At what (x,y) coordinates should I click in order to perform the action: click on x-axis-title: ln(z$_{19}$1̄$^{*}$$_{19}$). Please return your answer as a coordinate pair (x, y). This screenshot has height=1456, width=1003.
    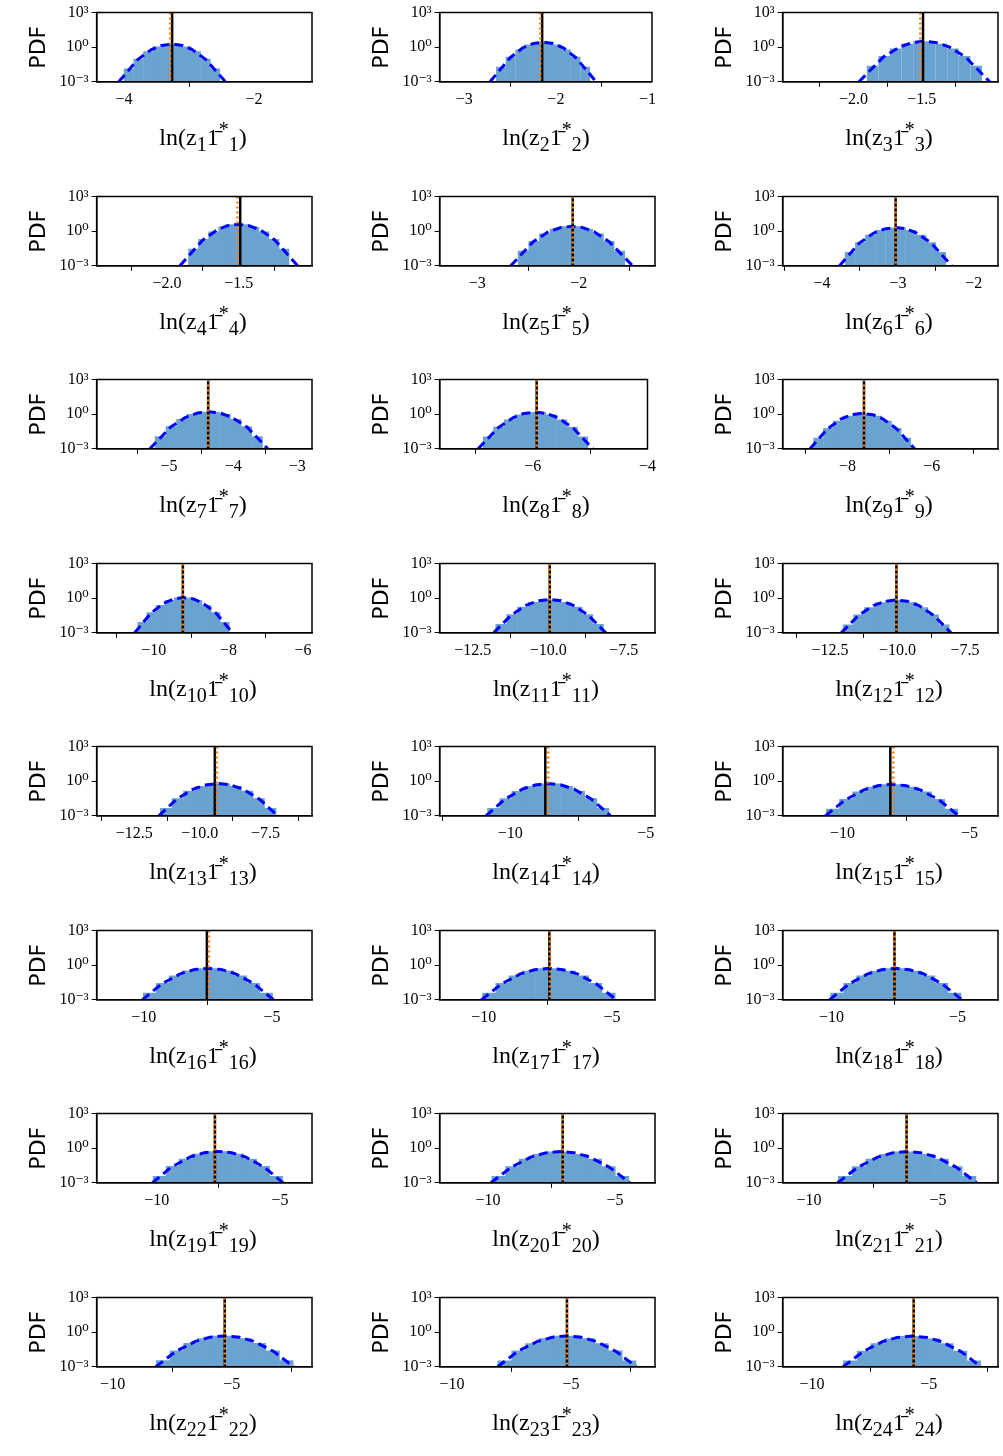
    Looking at the image, I should click on (203, 1238).